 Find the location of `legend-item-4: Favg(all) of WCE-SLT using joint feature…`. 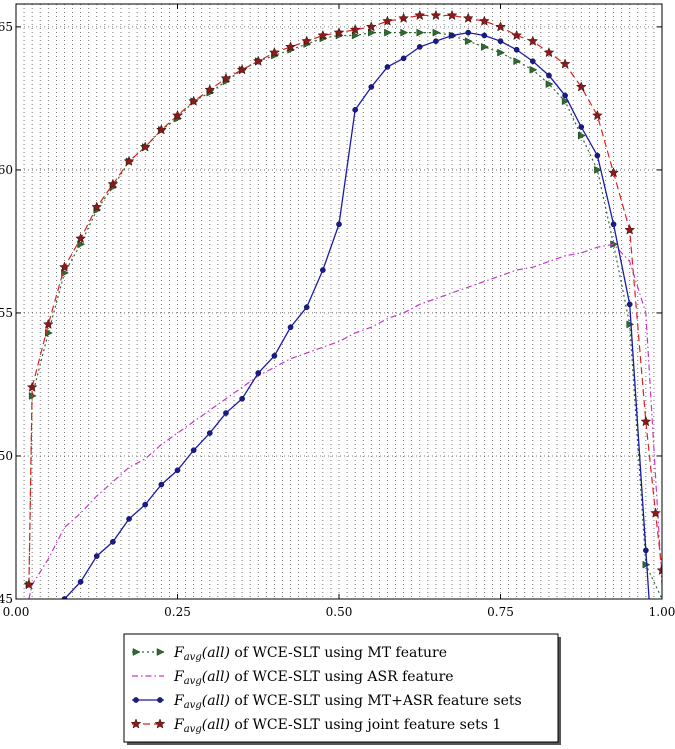

legend-item-4: Favg(all) of WCE-SLT using joint feature… is located at coordinates (315, 726).